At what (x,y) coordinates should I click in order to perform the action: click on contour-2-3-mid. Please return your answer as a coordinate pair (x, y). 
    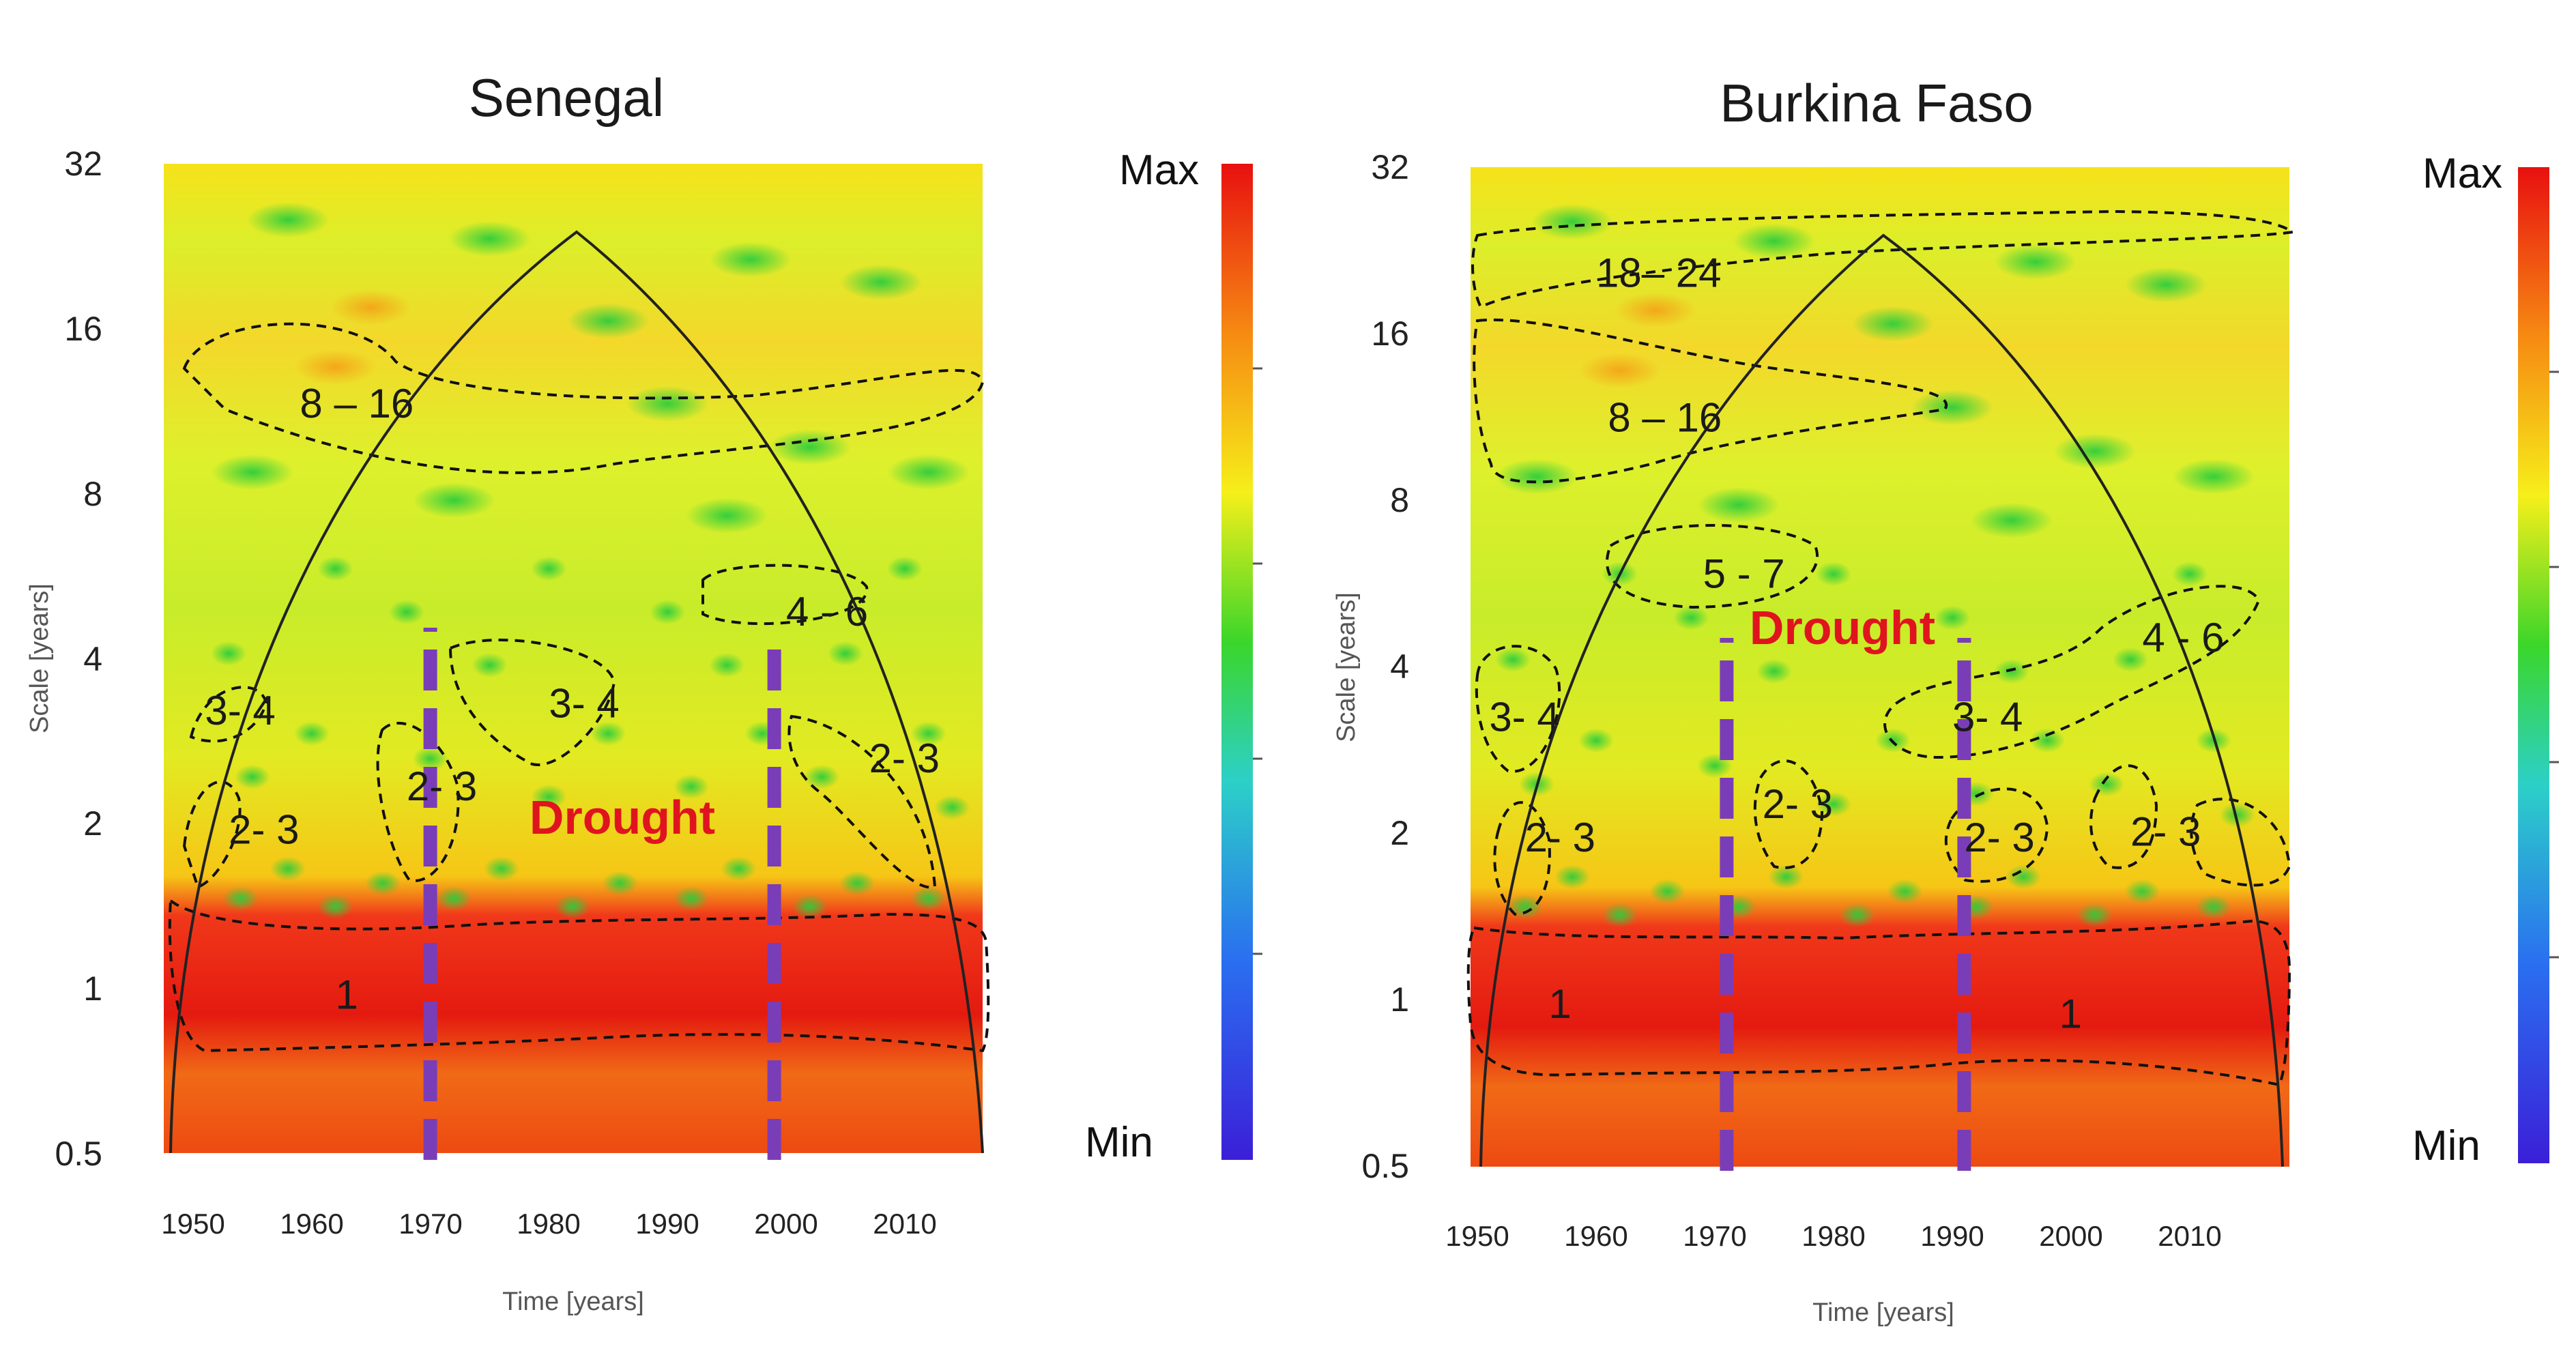
    Looking at the image, I should click on (418, 801).